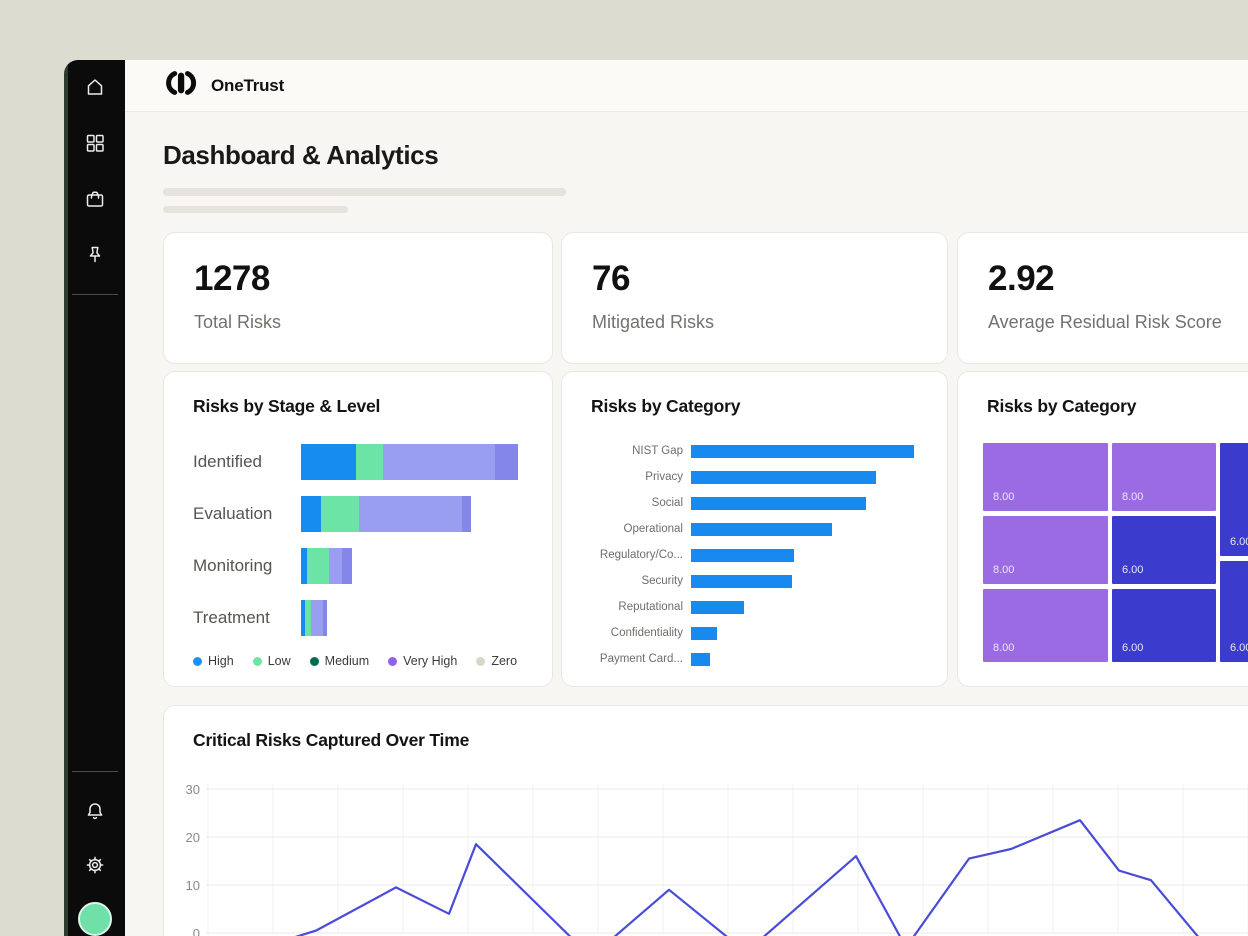 This screenshot has height=936, width=1248. What do you see at coordinates (664, 477) in the screenshot?
I see `category-label: Privacy` at bounding box center [664, 477].